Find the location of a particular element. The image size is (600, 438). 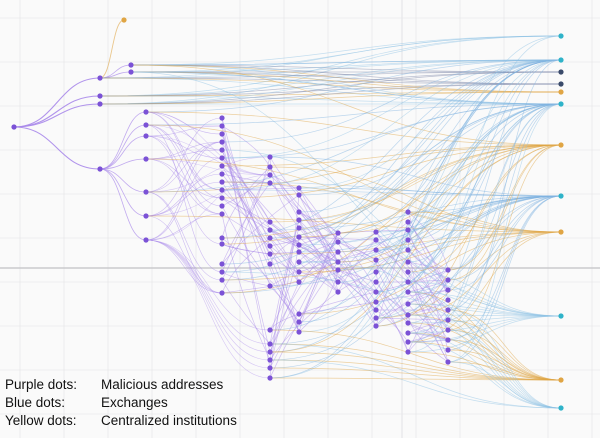

legend-blue-label: Blue dots: is located at coordinates (35, 402).